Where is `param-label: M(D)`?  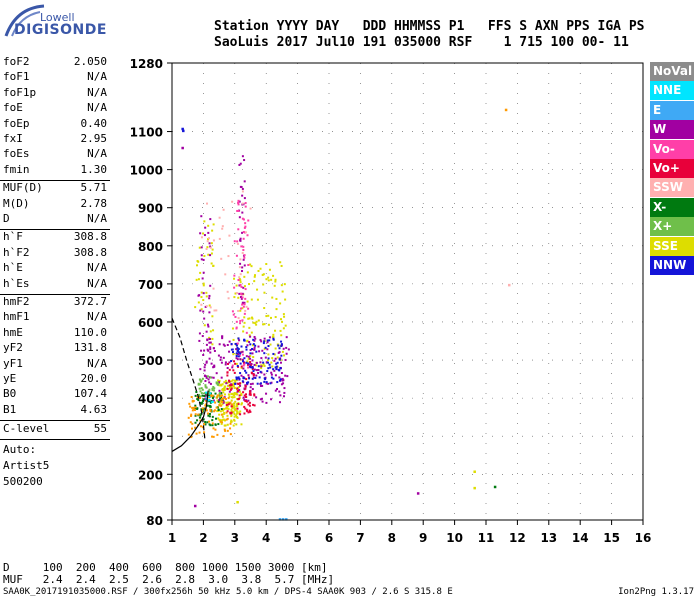 param-label: M(D) is located at coordinates (16, 203).